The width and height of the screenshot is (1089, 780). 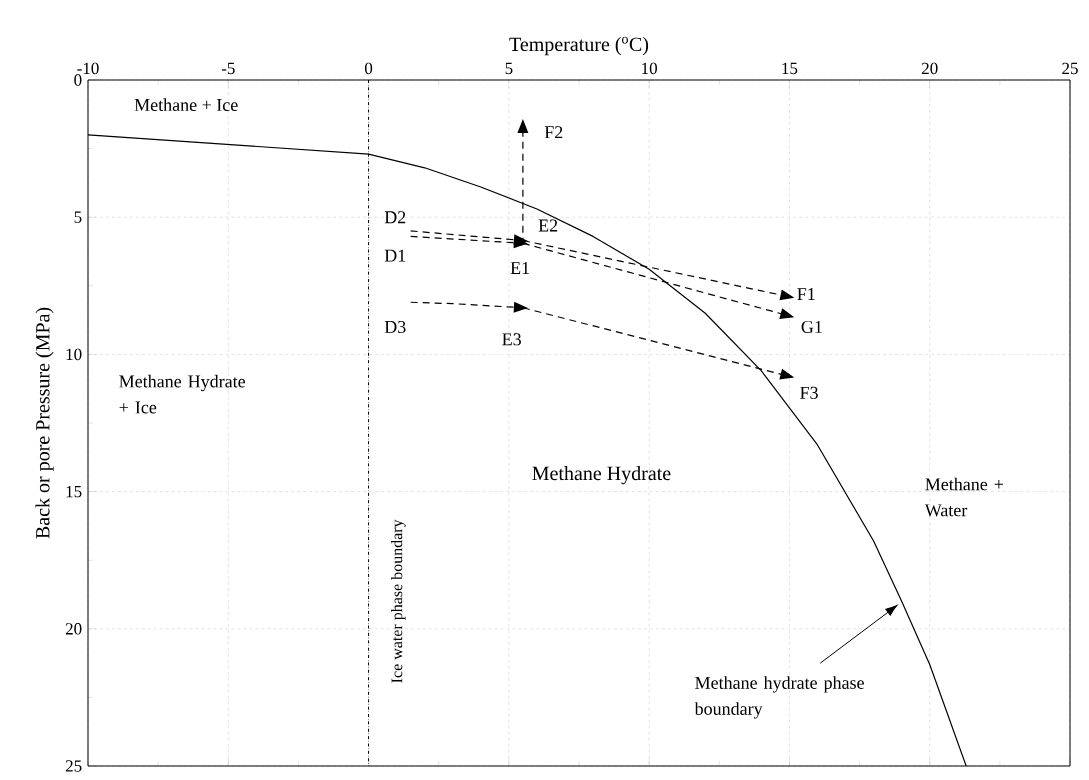 I want to click on x-tick-label: -10, so click(x=88, y=68).